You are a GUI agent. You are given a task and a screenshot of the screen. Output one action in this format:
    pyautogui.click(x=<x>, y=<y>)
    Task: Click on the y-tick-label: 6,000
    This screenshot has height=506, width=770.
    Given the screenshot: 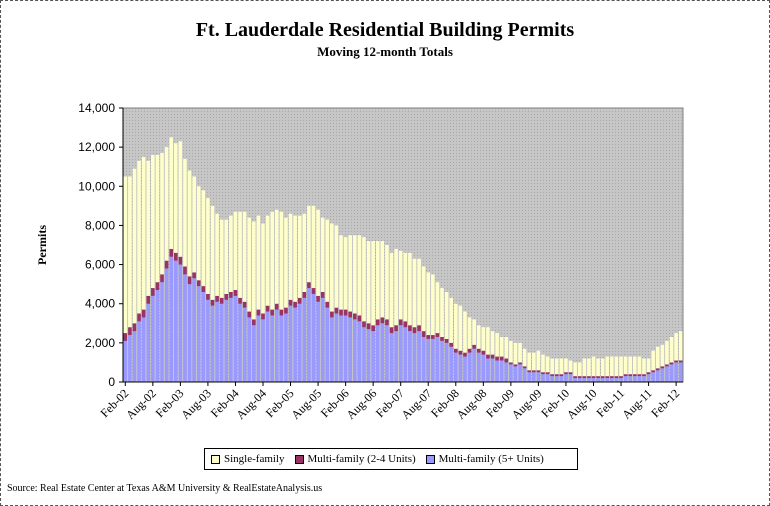 What is the action you would take?
    pyautogui.click(x=100, y=265)
    